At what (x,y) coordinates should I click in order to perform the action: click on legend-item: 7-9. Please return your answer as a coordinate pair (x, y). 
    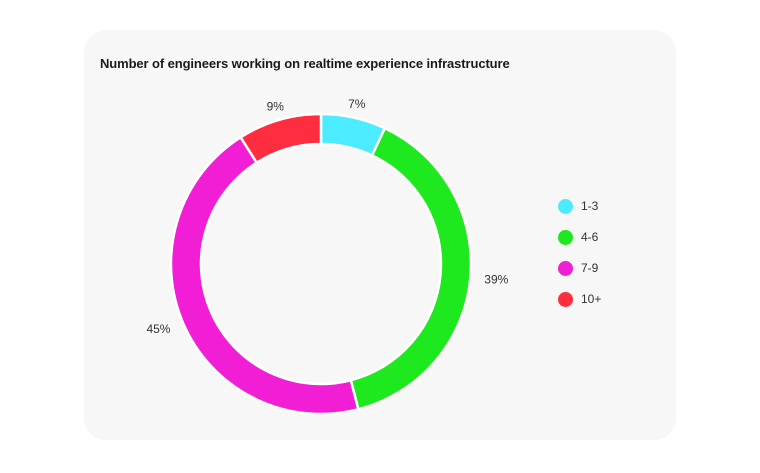
    Looking at the image, I should click on (579, 268).